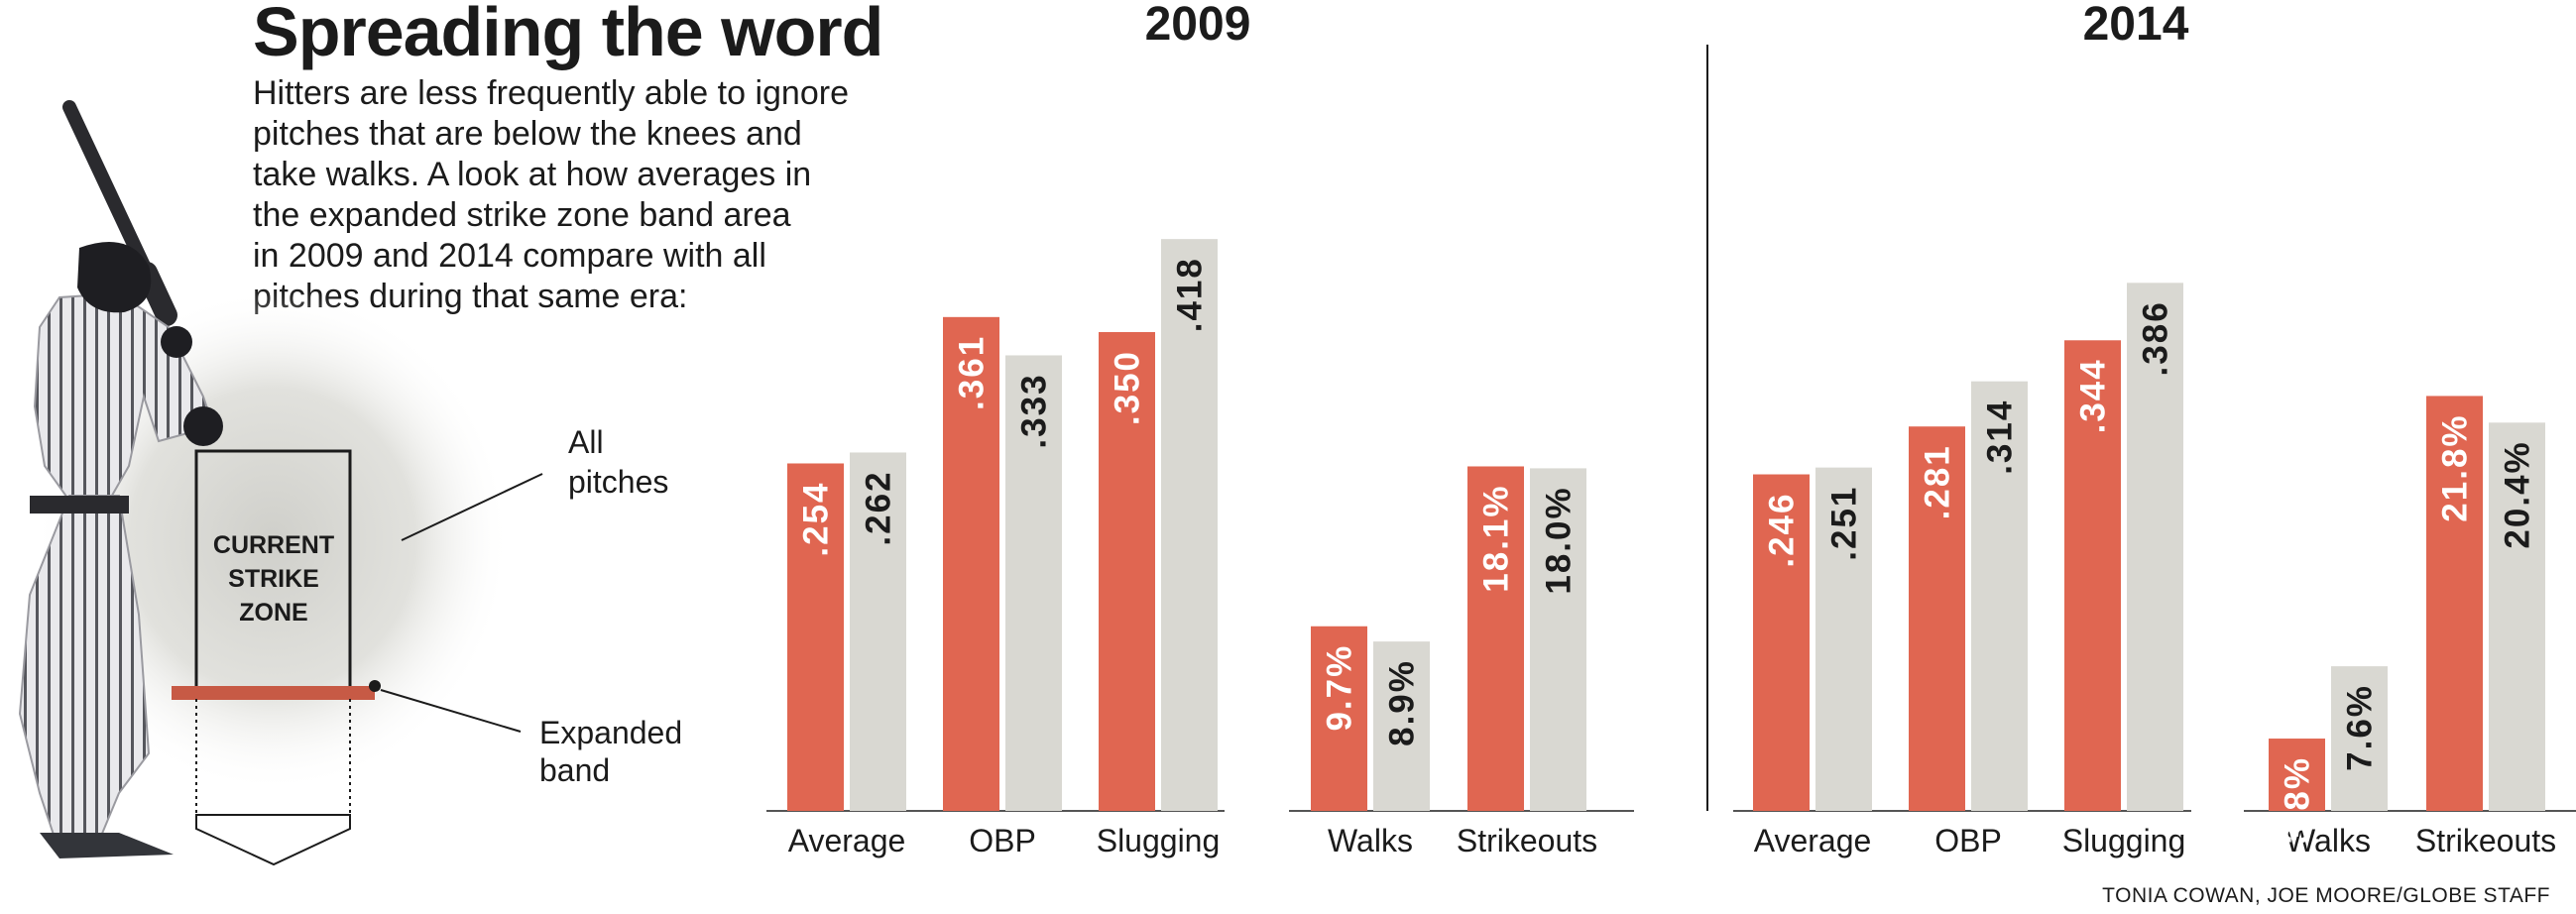 The width and height of the screenshot is (2576, 914). Describe the element at coordinates (586, 442) in the screenshot. I see `all-pitches-label: All` at that location.